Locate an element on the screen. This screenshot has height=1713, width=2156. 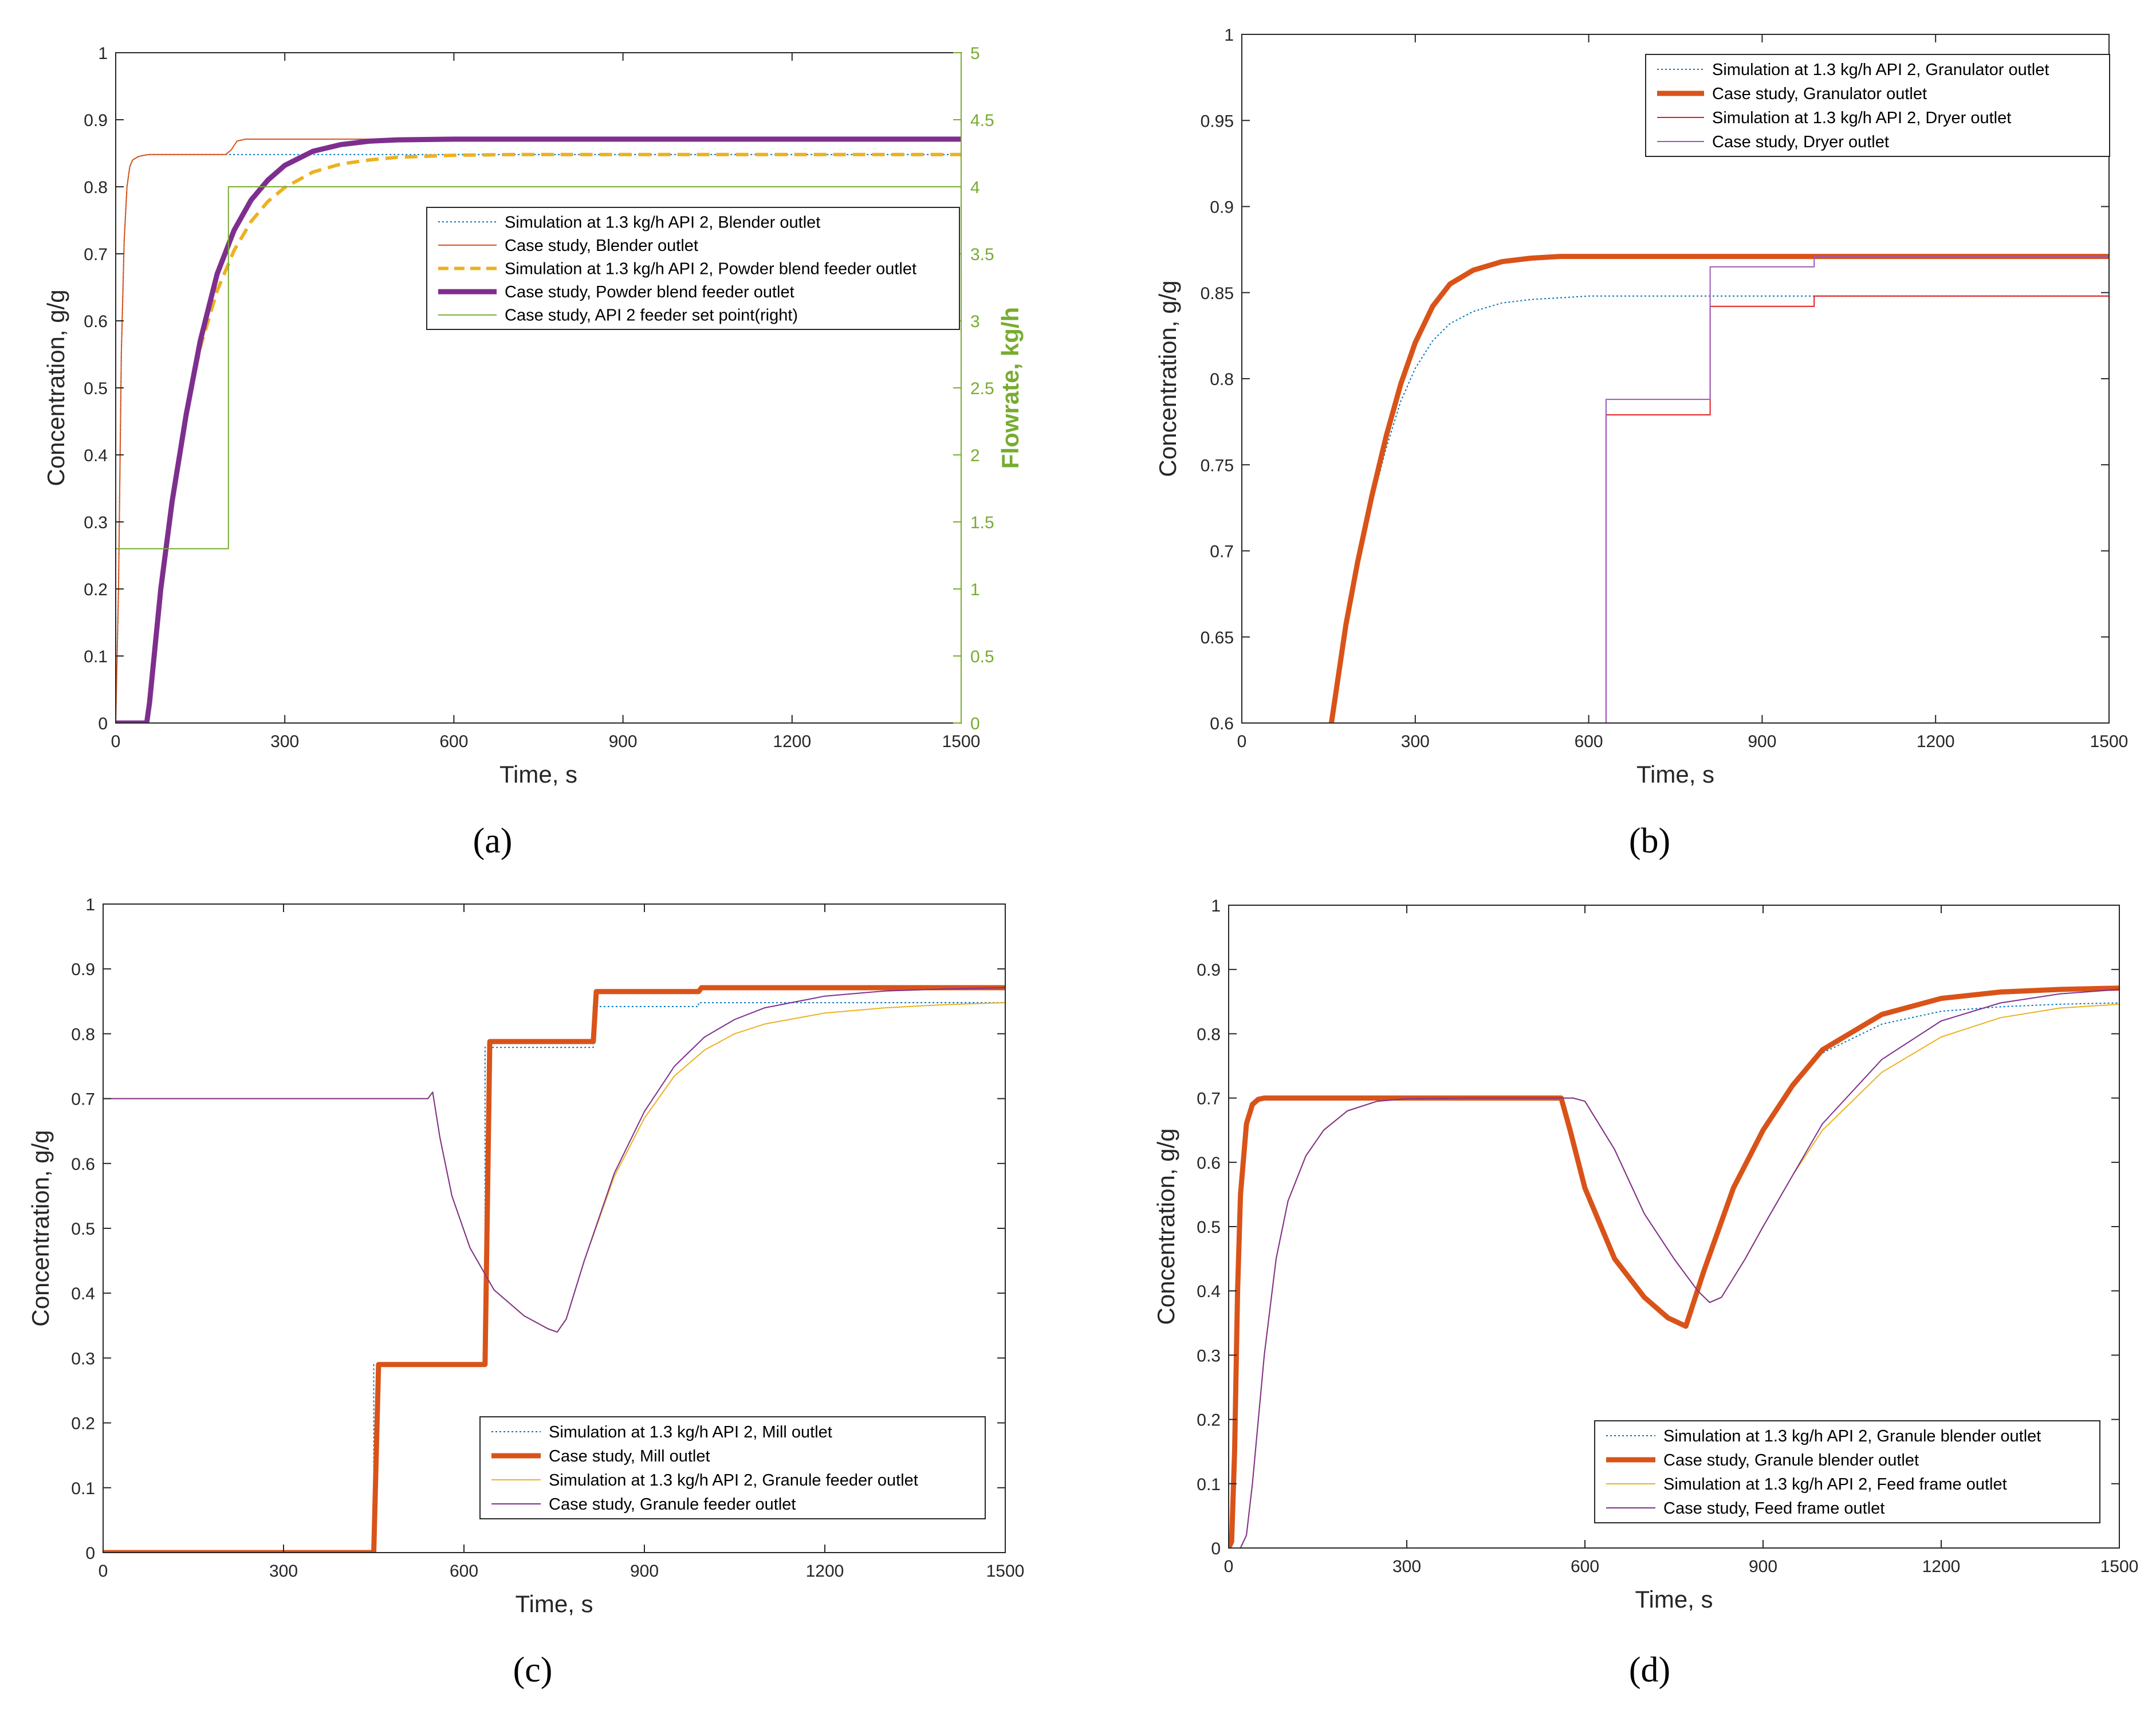
panel-a-y2tick-label: 2.5 is located at coordinates (982, 388).